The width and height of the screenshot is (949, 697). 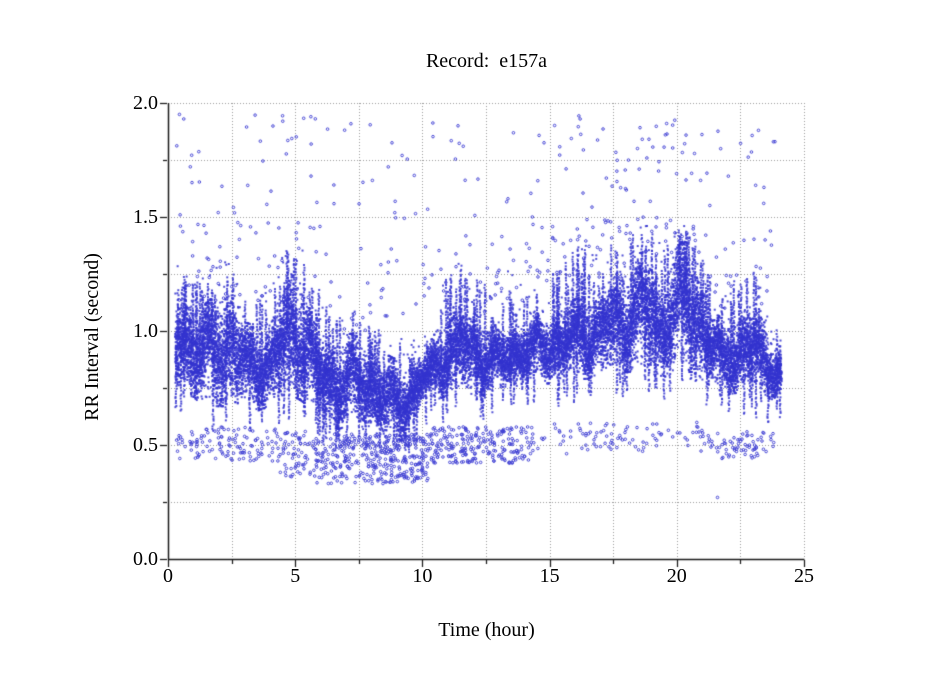 I want to click on x-tick-label: 25, so click(x=804, y=576).